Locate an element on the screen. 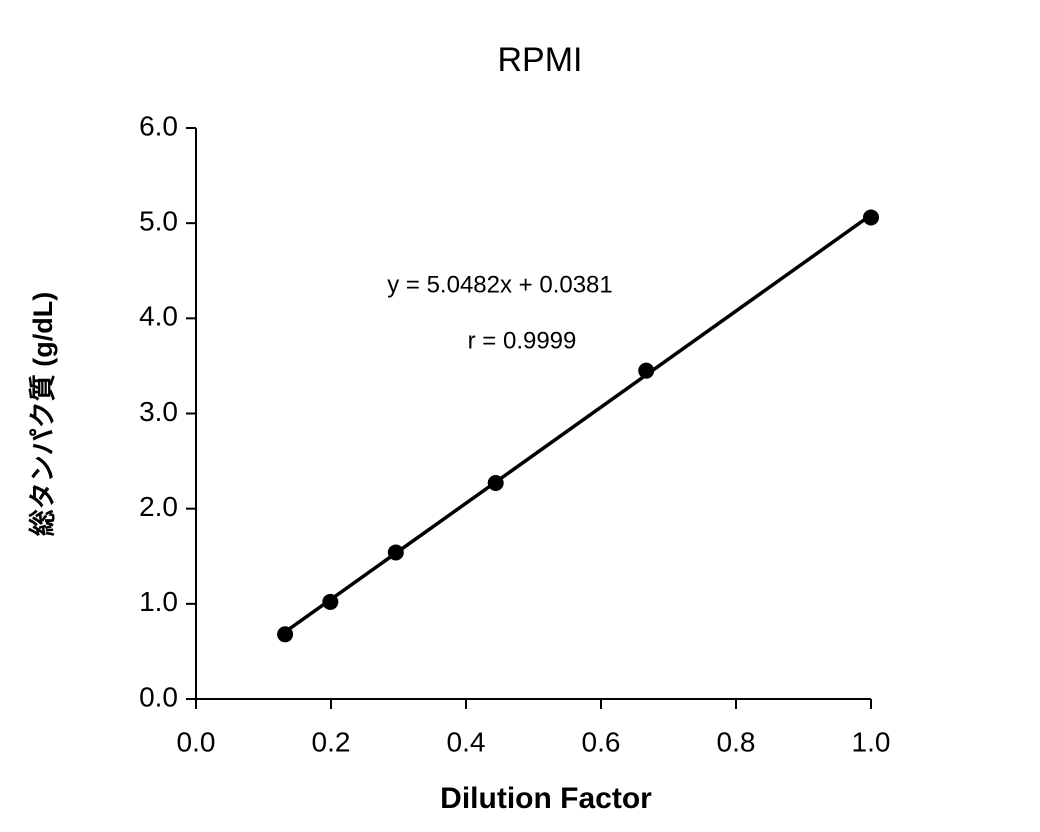 This screenshot has width=1040, height=832. x-axis-label: Dilution Factor is located at coordinates (546, 798).